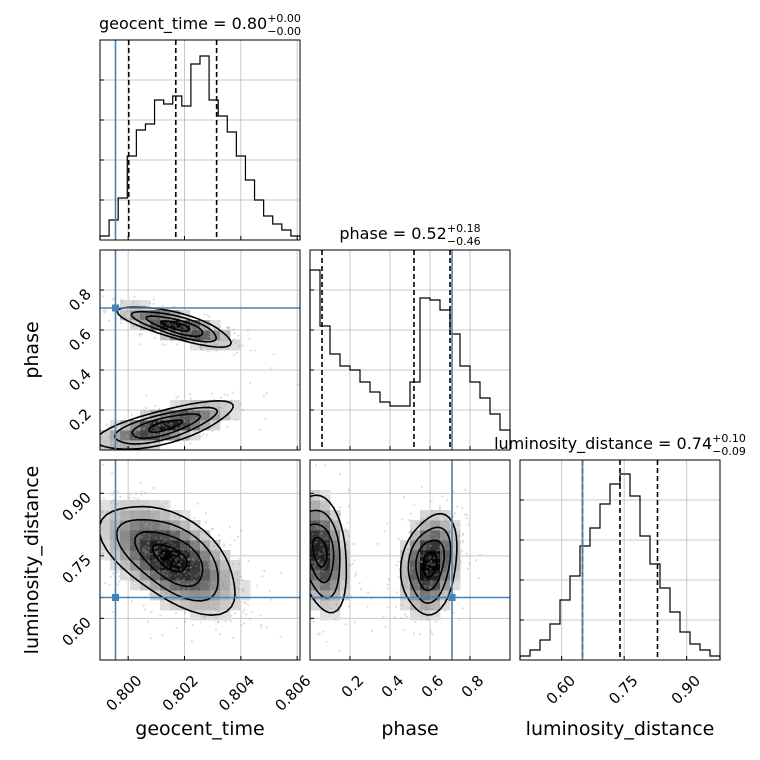 The height and width of the screenshot is (760, 760). Describe the element at coordinates (620, 729) in the screenshot. I see `x-axis-label-luminosity_distance: luminosity_distance` at that location.